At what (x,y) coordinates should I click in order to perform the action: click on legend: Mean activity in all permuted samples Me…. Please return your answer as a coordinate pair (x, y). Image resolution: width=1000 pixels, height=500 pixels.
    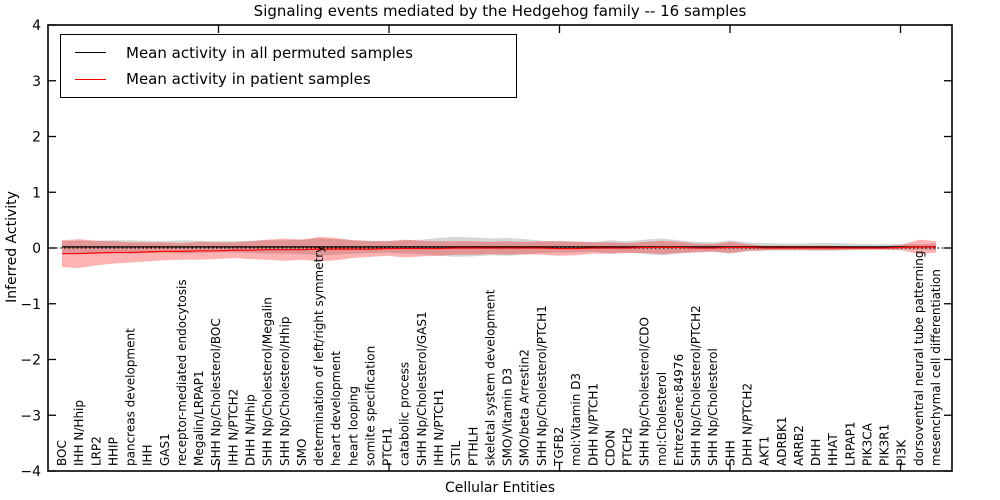
    Looking at the image, I should click on (288, 66).